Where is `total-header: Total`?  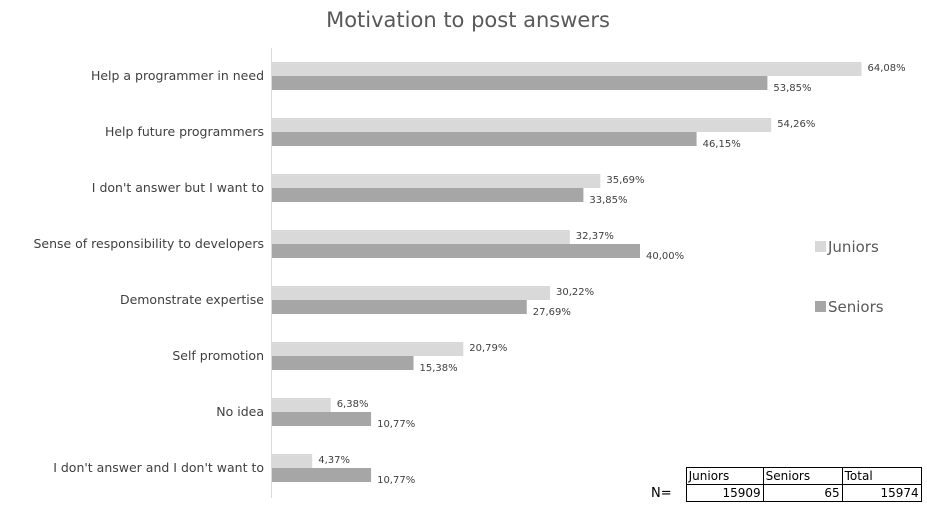 total-header: Total is located at coordinates (881, 476).